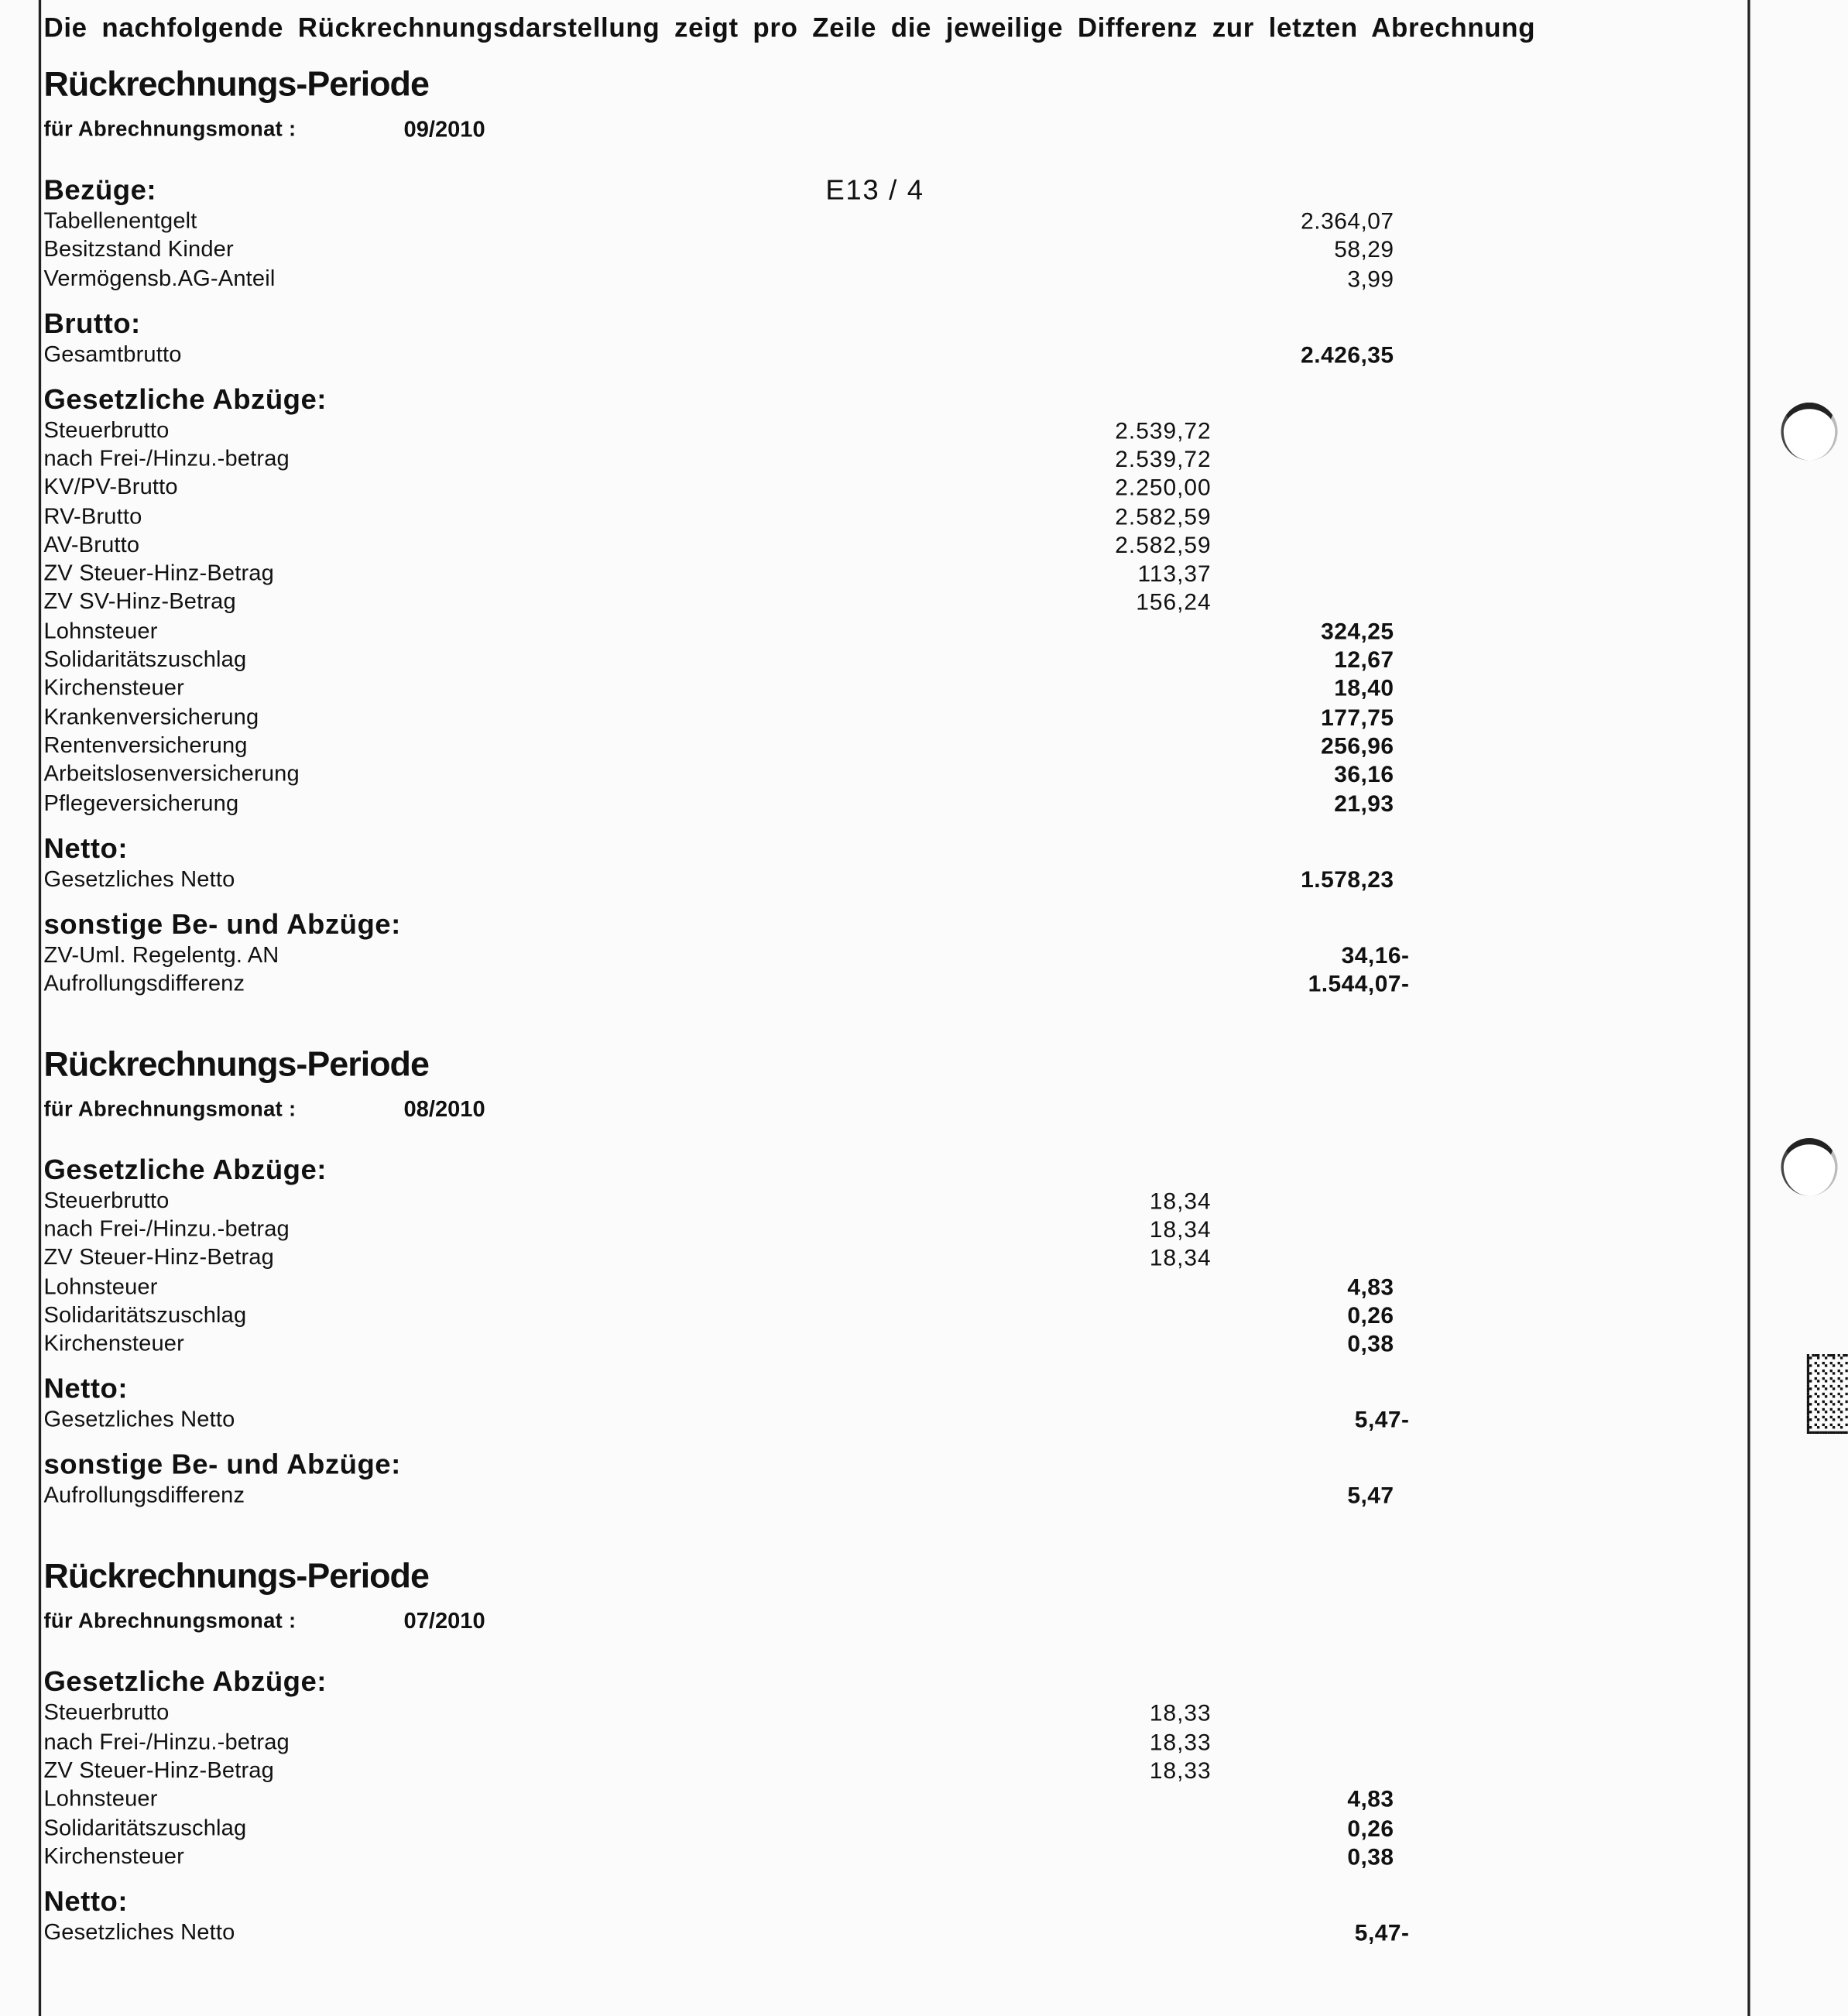 This screenshot has height=2016, width=1848. What do you see at coordinates (1370, 1496) in the screenshot?
I see `row-amount: 5,47` at bounding box center [1370, 1496].